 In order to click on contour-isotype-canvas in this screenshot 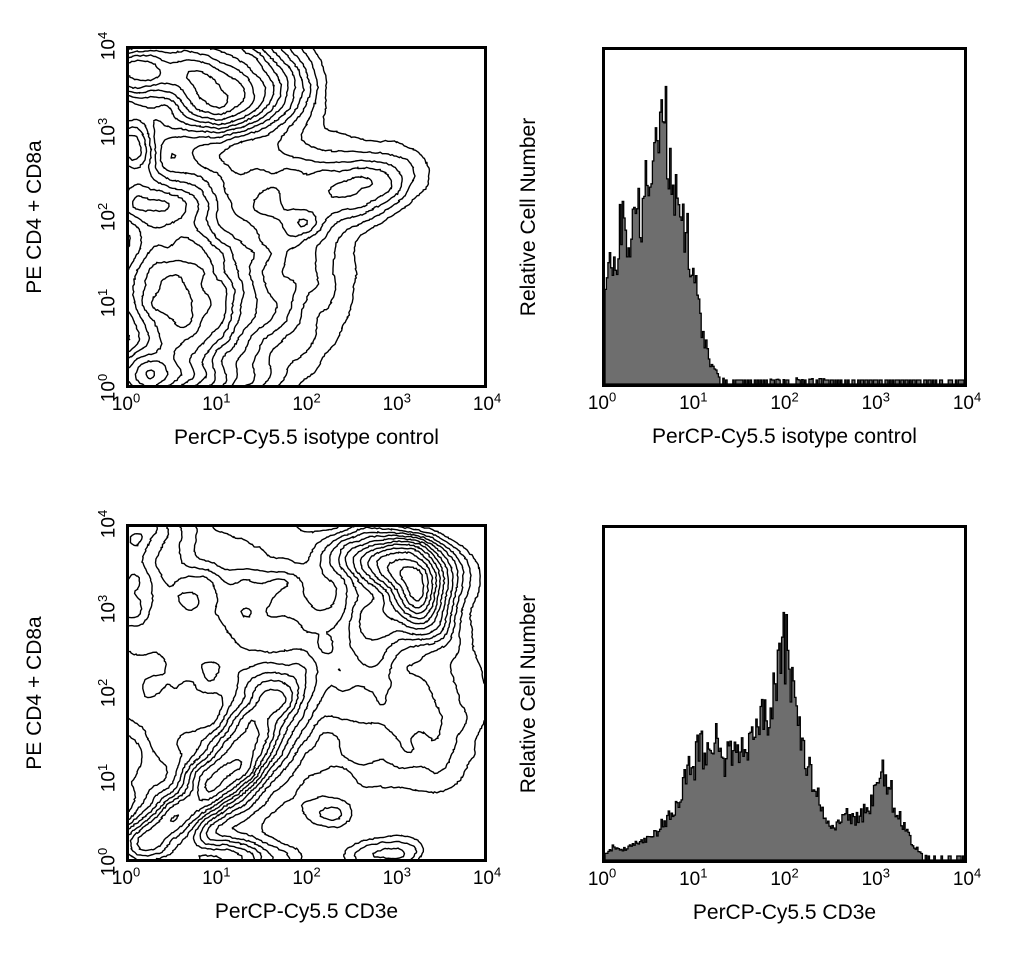, I will do `click(280, 217)`.